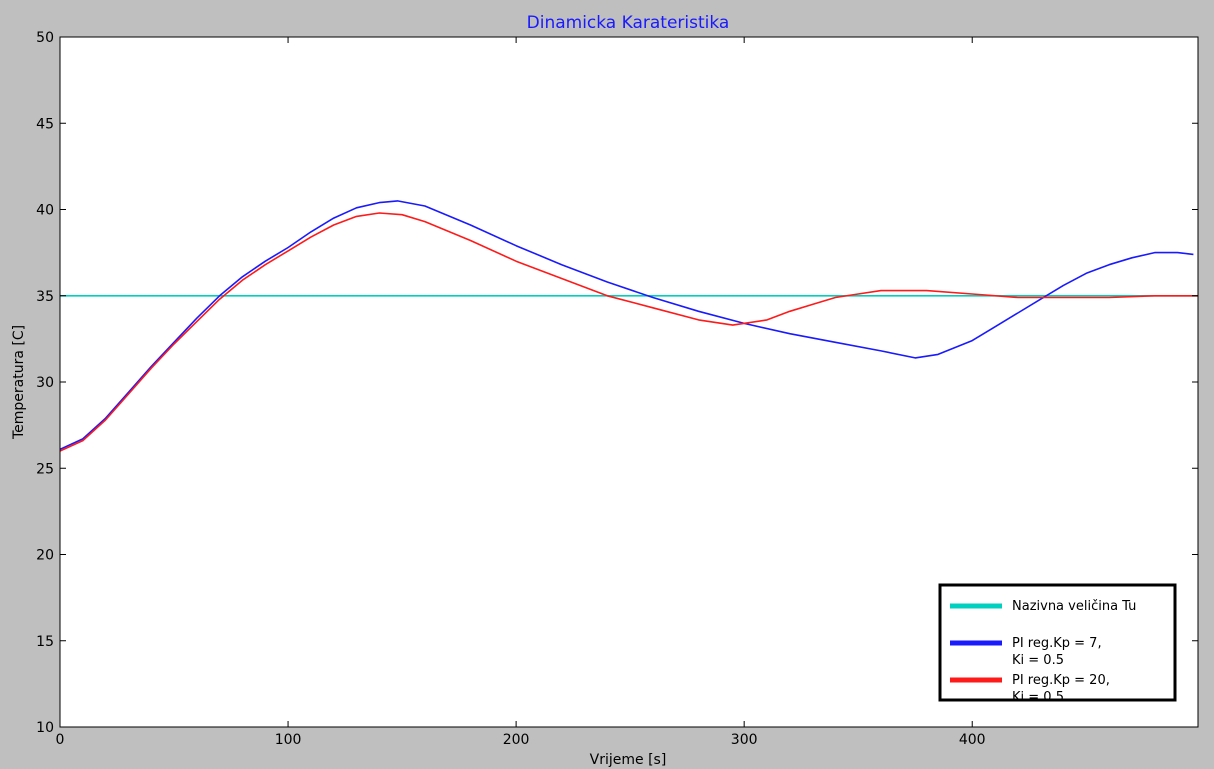  I want to click on x-tick-label: 400, so click(972, 740).